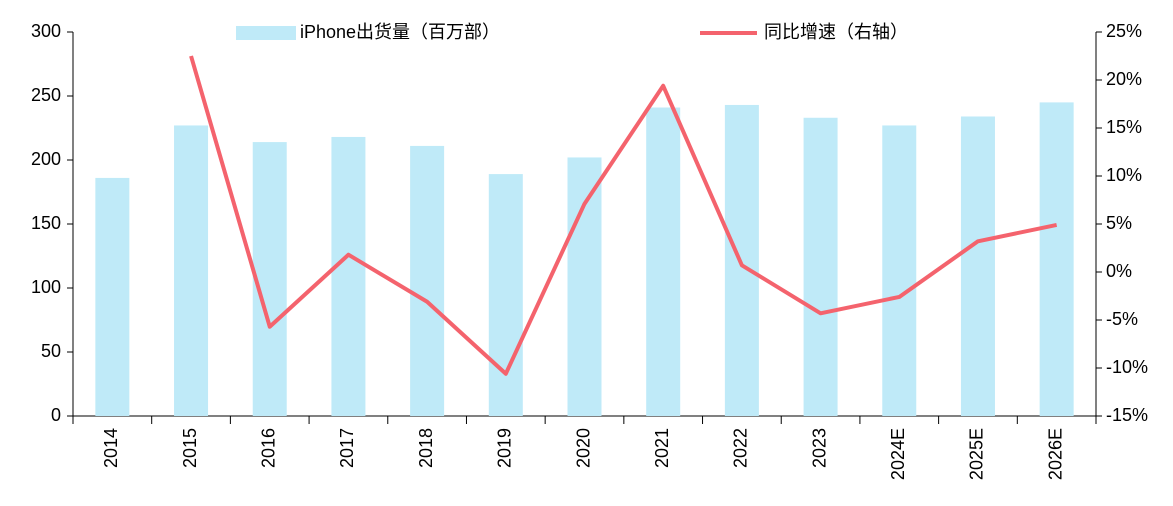 The height and width of the screenshot is (506, 1173). Describe the element at coordinates (1119, 271) in the screenshot. I see `y2-tick-label: 0%` at that location.